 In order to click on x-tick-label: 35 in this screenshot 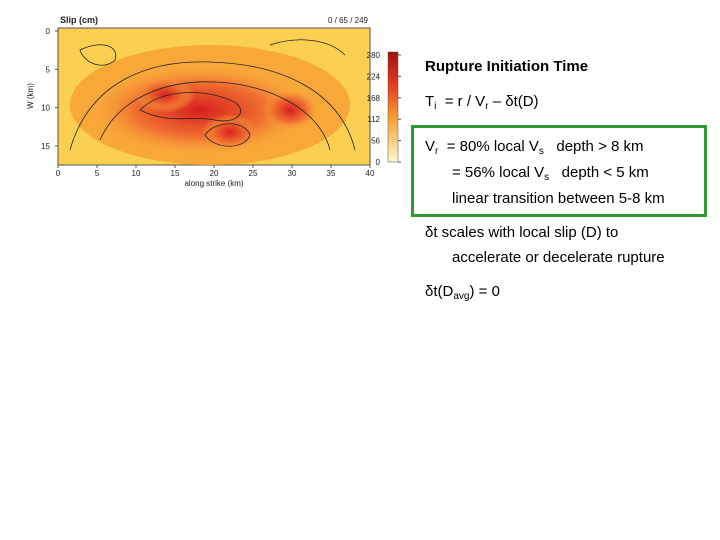, I will do `click(331, 173)`.